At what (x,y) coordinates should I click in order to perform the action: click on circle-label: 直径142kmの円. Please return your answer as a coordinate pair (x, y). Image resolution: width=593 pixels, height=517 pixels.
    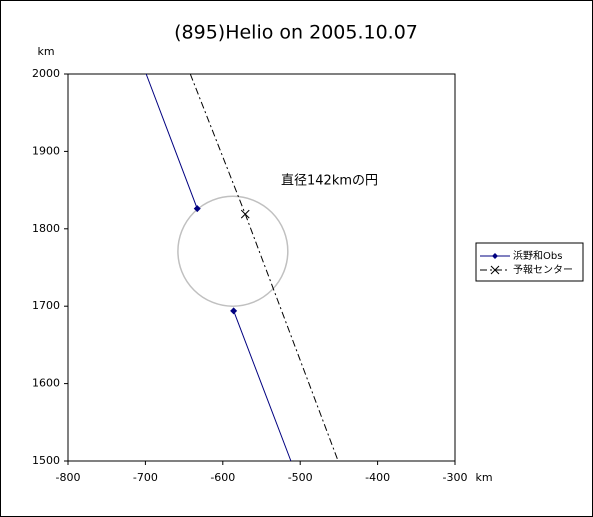
    Looking at the image, I should click on (329, 181).